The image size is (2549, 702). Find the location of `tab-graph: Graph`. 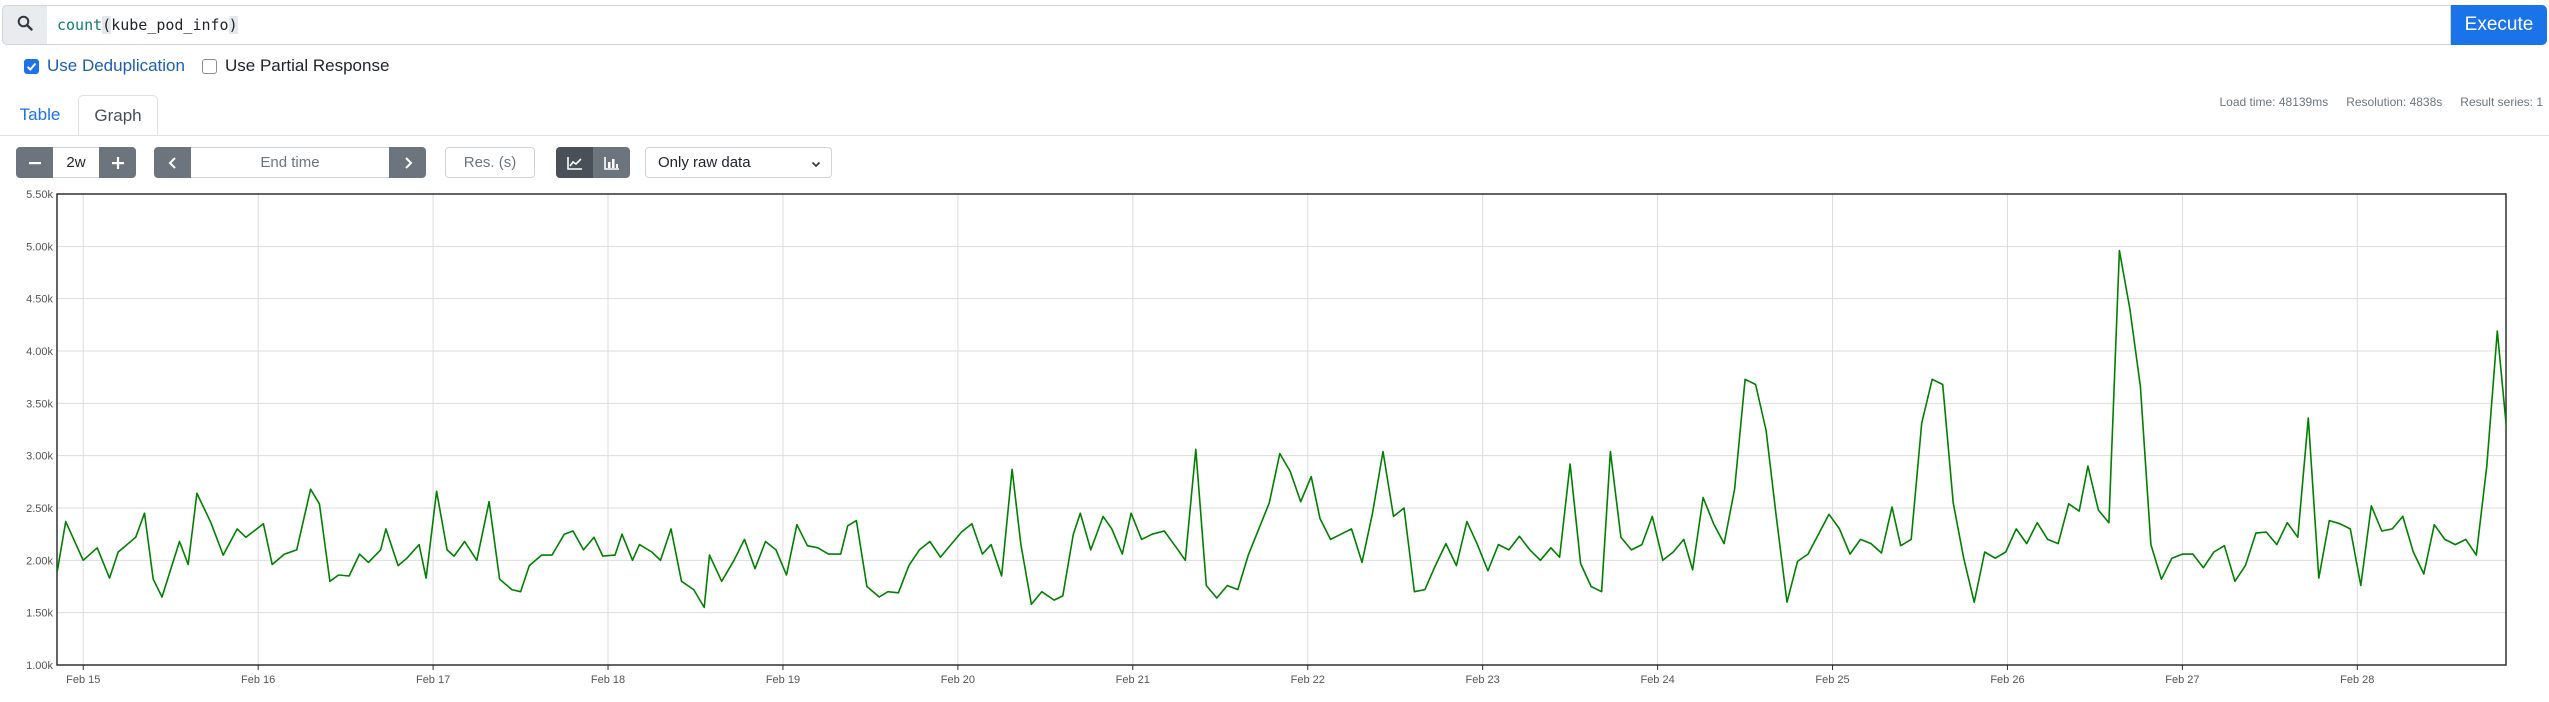

tab-graph: Graph is located at coordinates (118, 115).